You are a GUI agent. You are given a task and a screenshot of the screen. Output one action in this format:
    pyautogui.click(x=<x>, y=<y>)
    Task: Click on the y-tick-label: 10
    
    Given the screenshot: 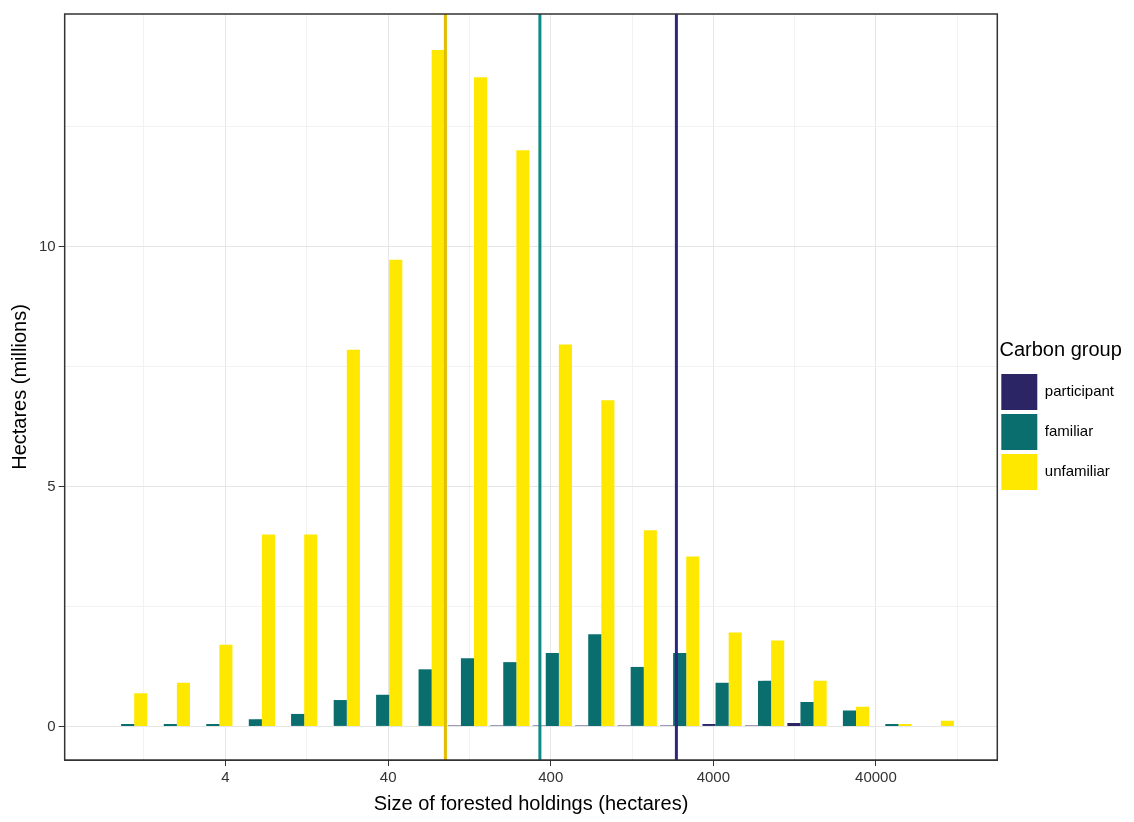 What is the action you would take?
    pyautogui.click(x=47, y=245)
    